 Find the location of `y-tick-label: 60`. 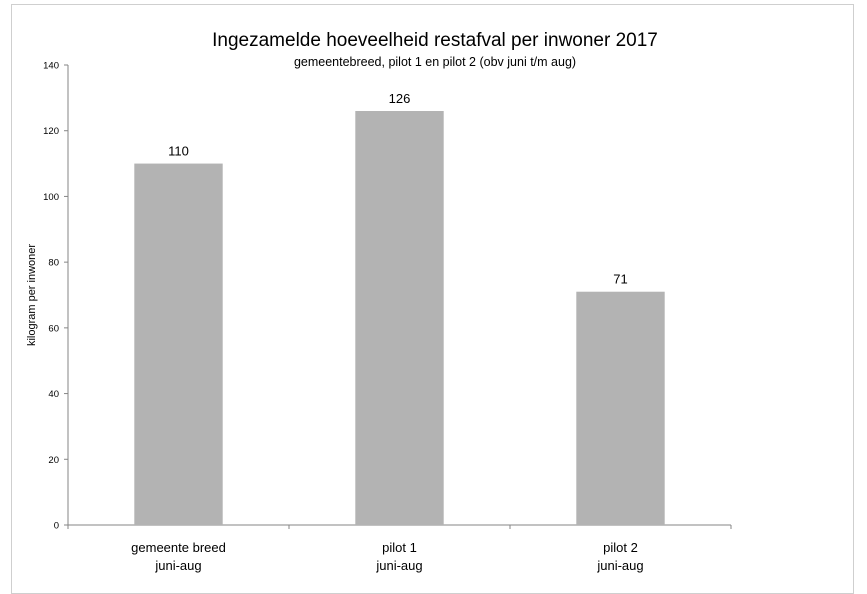

y-tick-label: 60 is located at coordinates (53, 328).